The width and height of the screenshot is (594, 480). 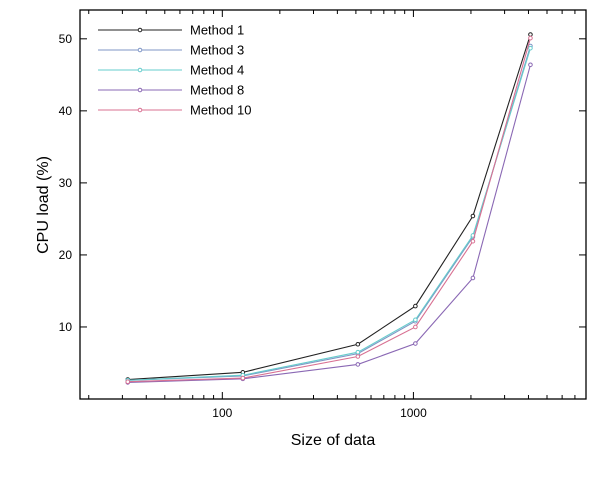 What do you see at coordinates (66, 327) in the screenshot?
I see `y-tick-label: 10` at bounding box center [66, 327].